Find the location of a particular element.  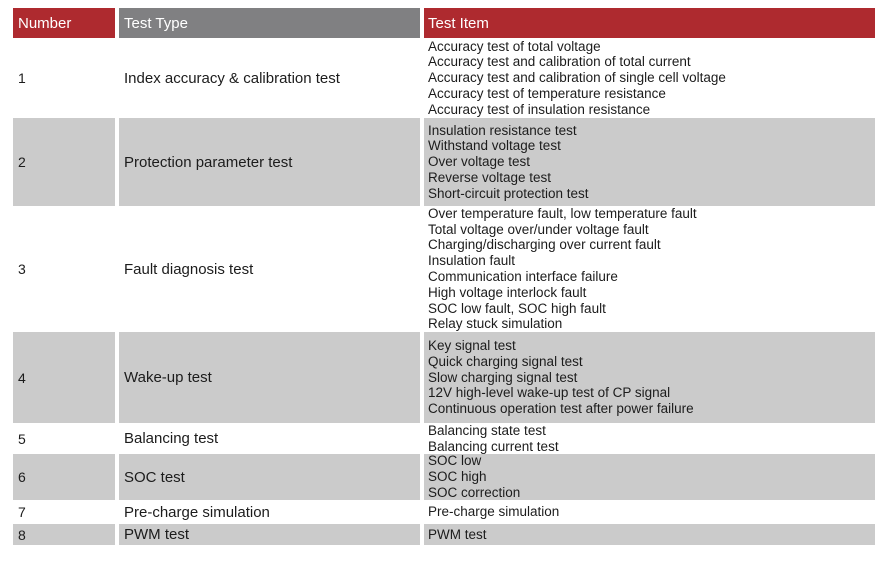

test-item-line: High voltage interlock fault is located at coordinates (507, 292).